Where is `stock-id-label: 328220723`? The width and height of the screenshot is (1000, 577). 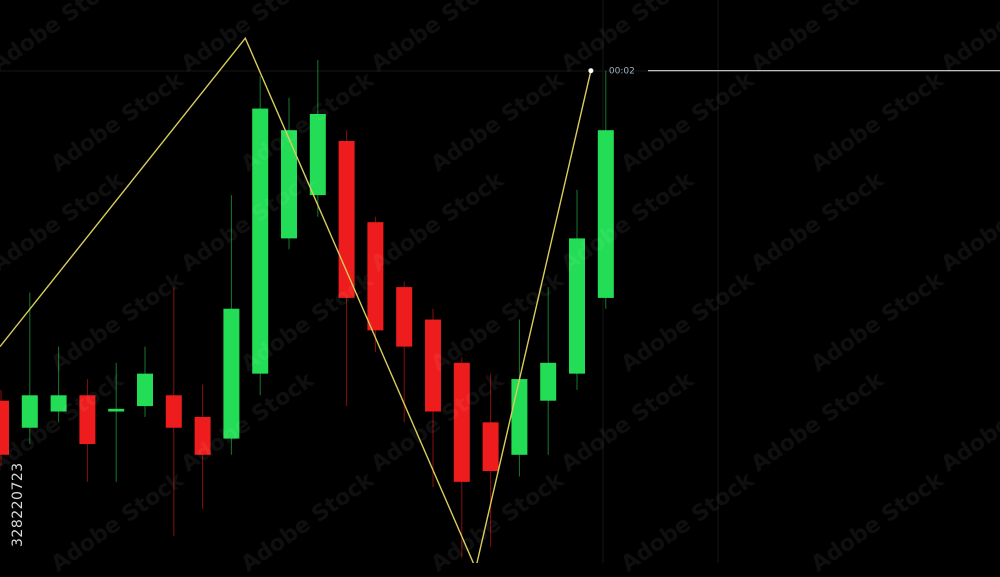
stock-id-label: 328220723 is located at coordinates (18, 504).